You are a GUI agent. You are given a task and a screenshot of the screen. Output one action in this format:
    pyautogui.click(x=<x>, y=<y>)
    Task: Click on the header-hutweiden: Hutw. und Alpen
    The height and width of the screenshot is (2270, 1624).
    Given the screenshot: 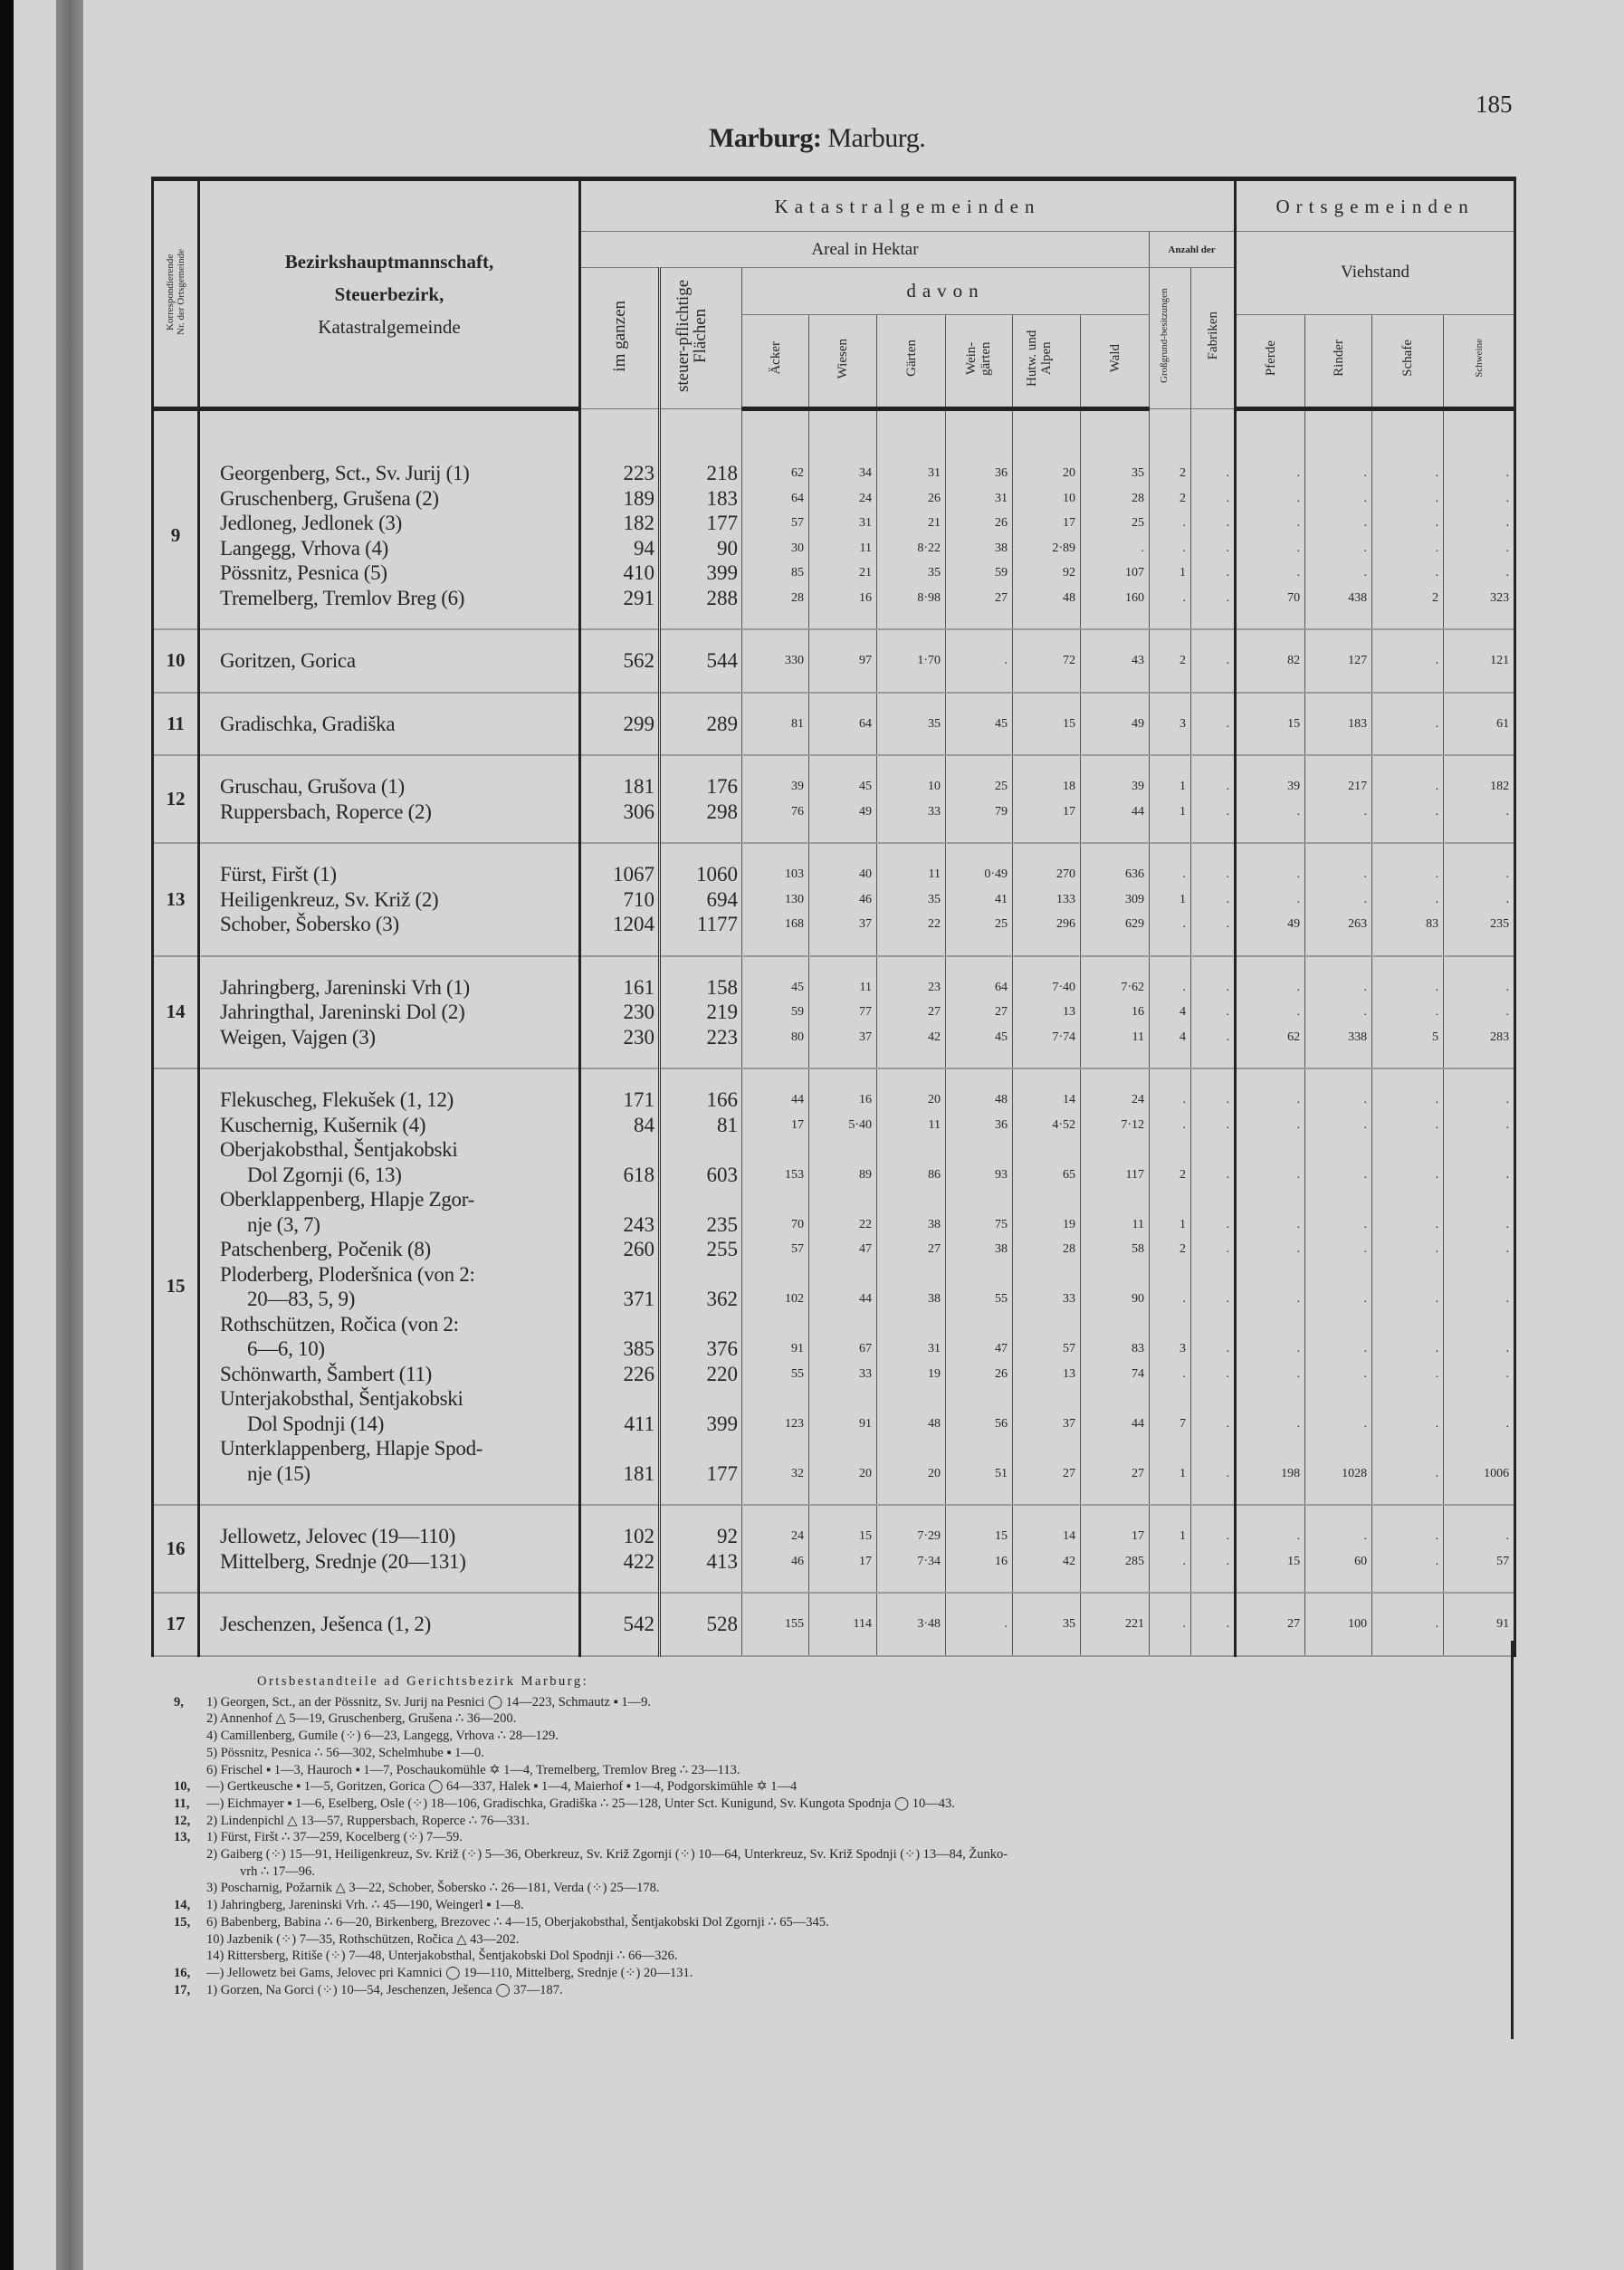 What is the action you would take?
    pyautogui.click(x=1046, y=363)
    